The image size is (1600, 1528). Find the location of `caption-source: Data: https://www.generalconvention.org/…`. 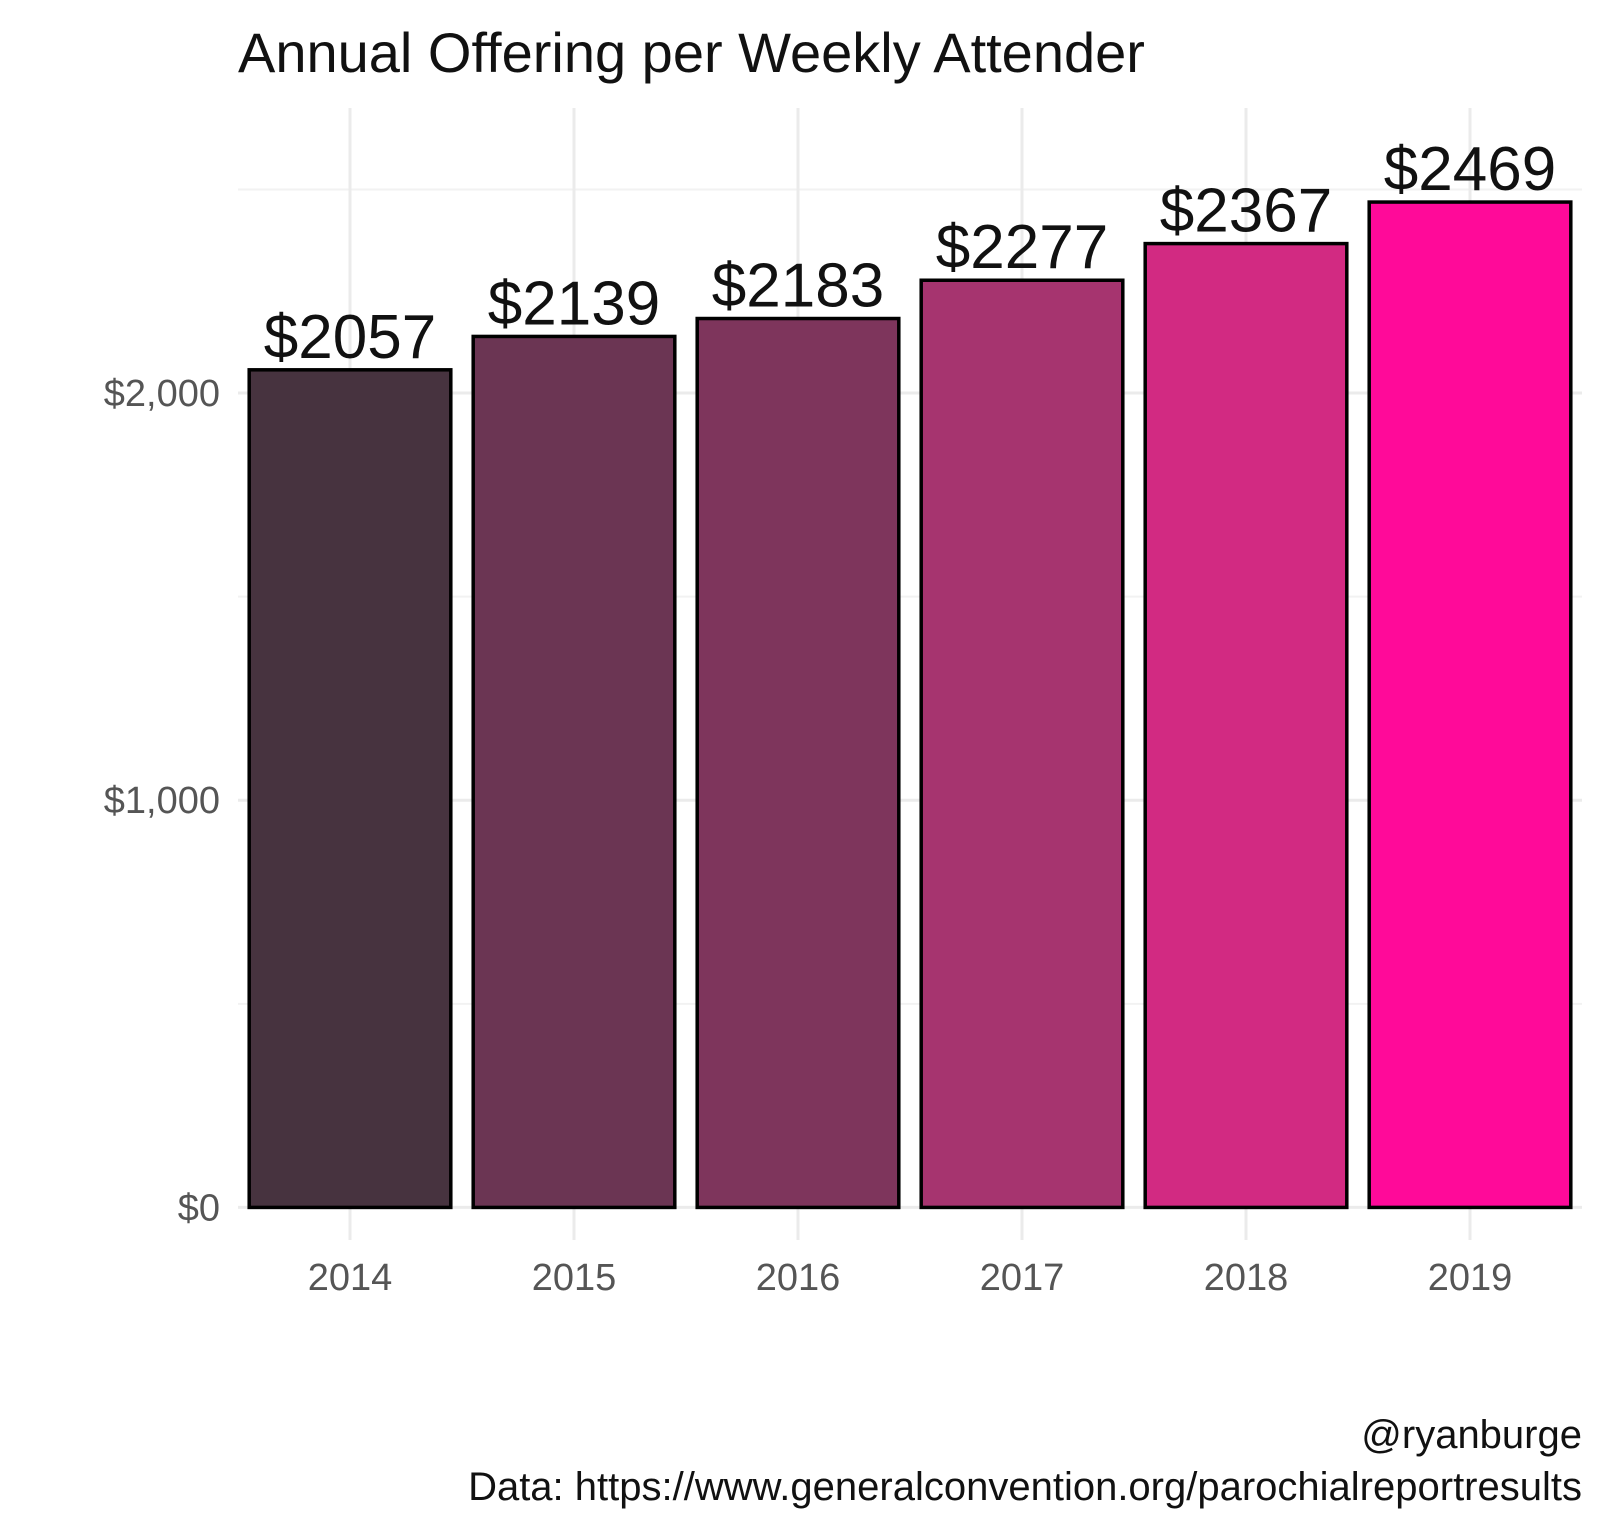

caption-source: Data: https://www.generalconvention.org/… is located at coordinates (1025, 1487).